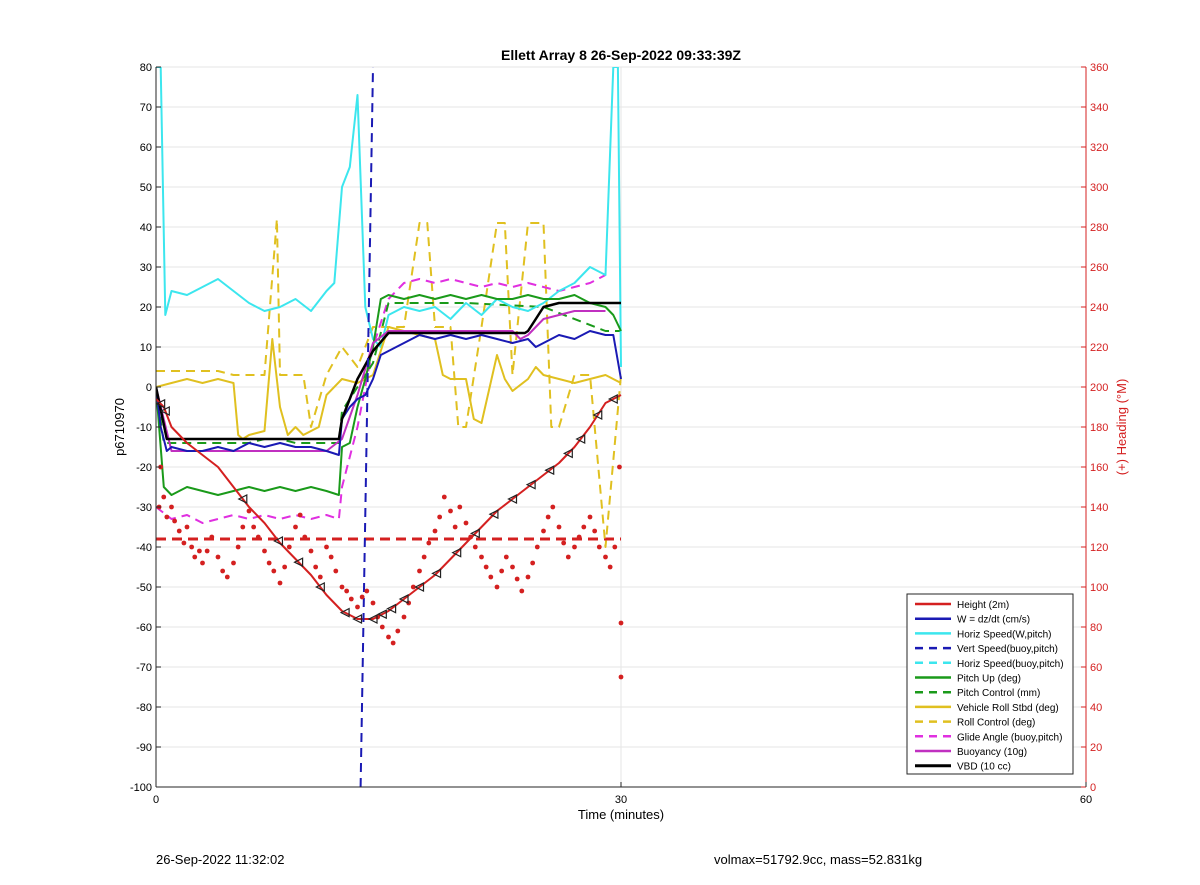  Describe the element at coordinates (141, 788) in the screenshot. I see `y-tick-label-left: -100` at that location.